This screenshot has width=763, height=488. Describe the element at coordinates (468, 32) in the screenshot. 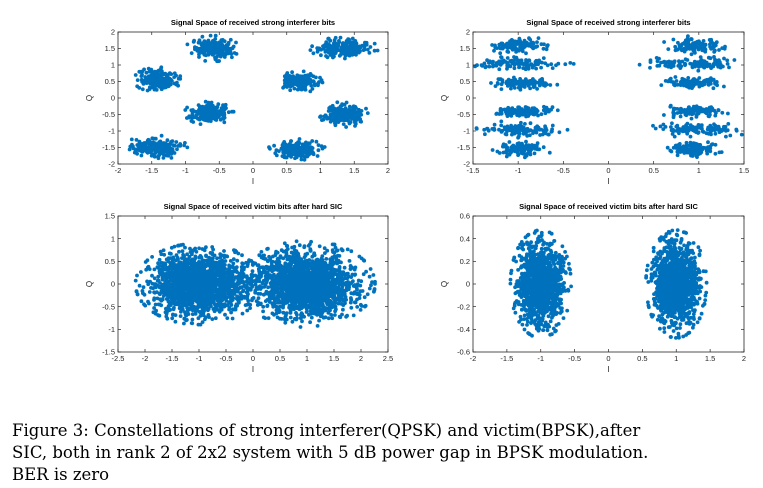

I see `y-tick-label: 2` at that location.